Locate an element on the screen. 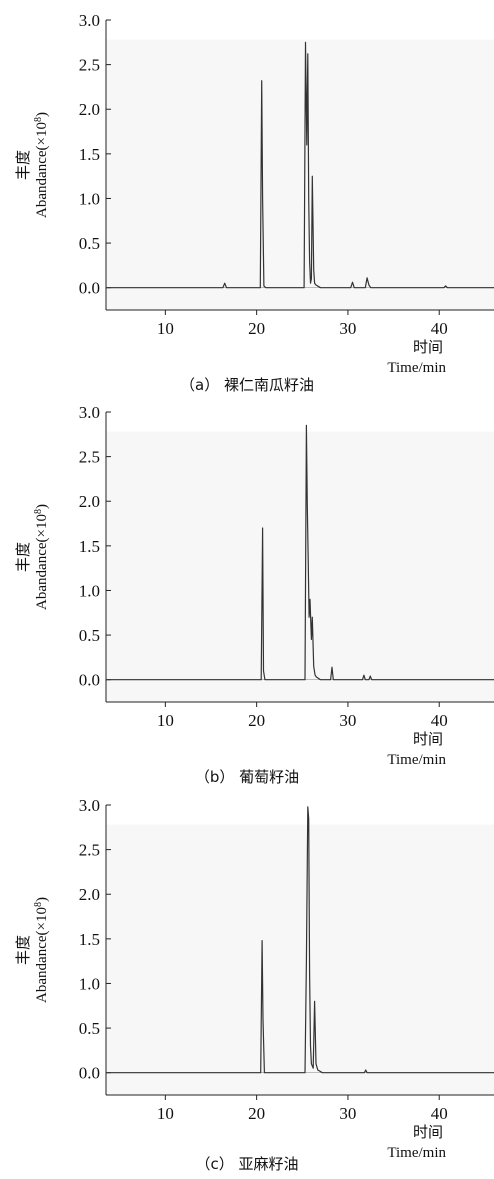 The image size is (494, 1179). y-tick-label-c-3: 1.5 is located at coordinates (89, 939).